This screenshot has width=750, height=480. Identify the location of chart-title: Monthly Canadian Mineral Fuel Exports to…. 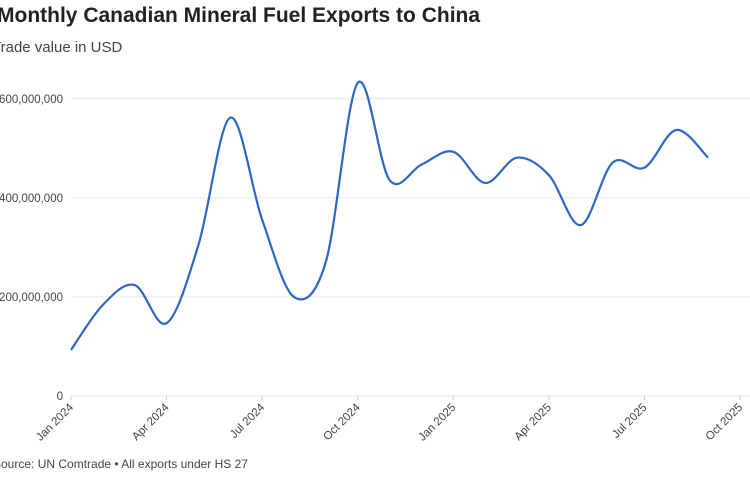
(240, 15).